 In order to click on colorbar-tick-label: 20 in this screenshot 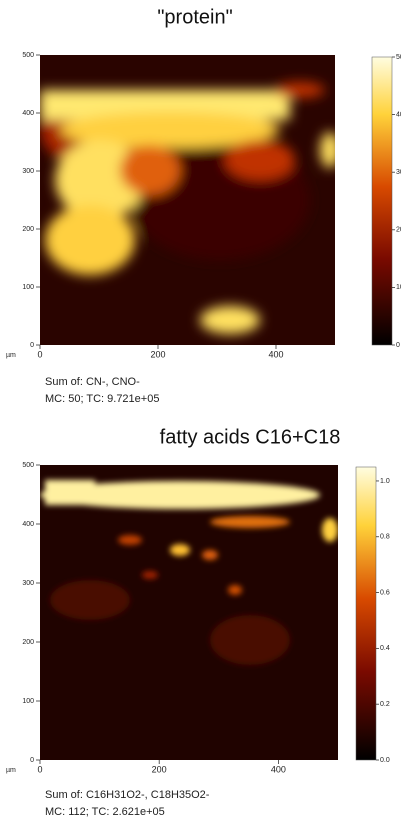, I will do `click(398, 230)`.